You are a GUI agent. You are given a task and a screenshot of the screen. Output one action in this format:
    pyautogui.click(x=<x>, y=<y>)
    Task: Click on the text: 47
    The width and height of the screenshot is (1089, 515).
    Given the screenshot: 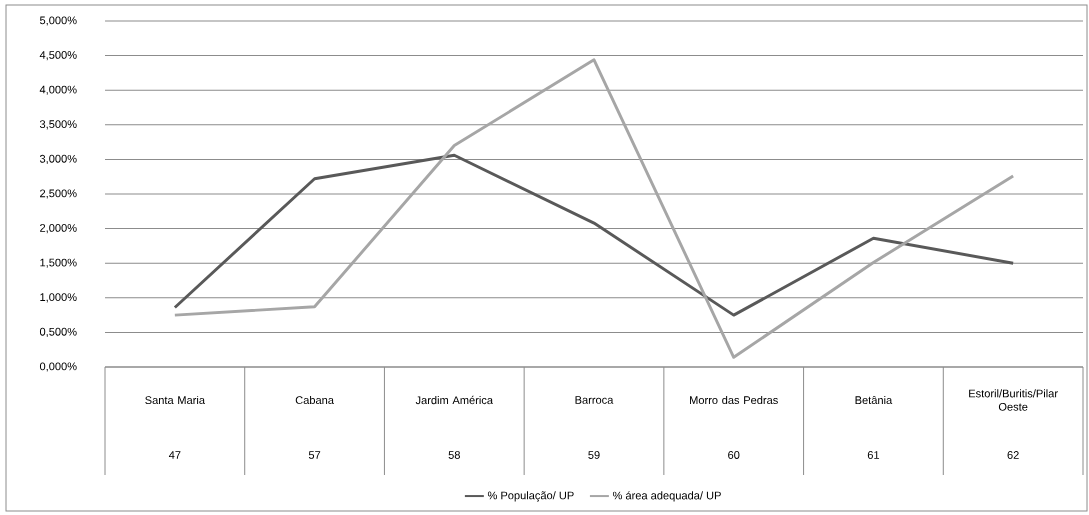 What is the action you would take?
    pyautogui.click(x=174, y=455)
    